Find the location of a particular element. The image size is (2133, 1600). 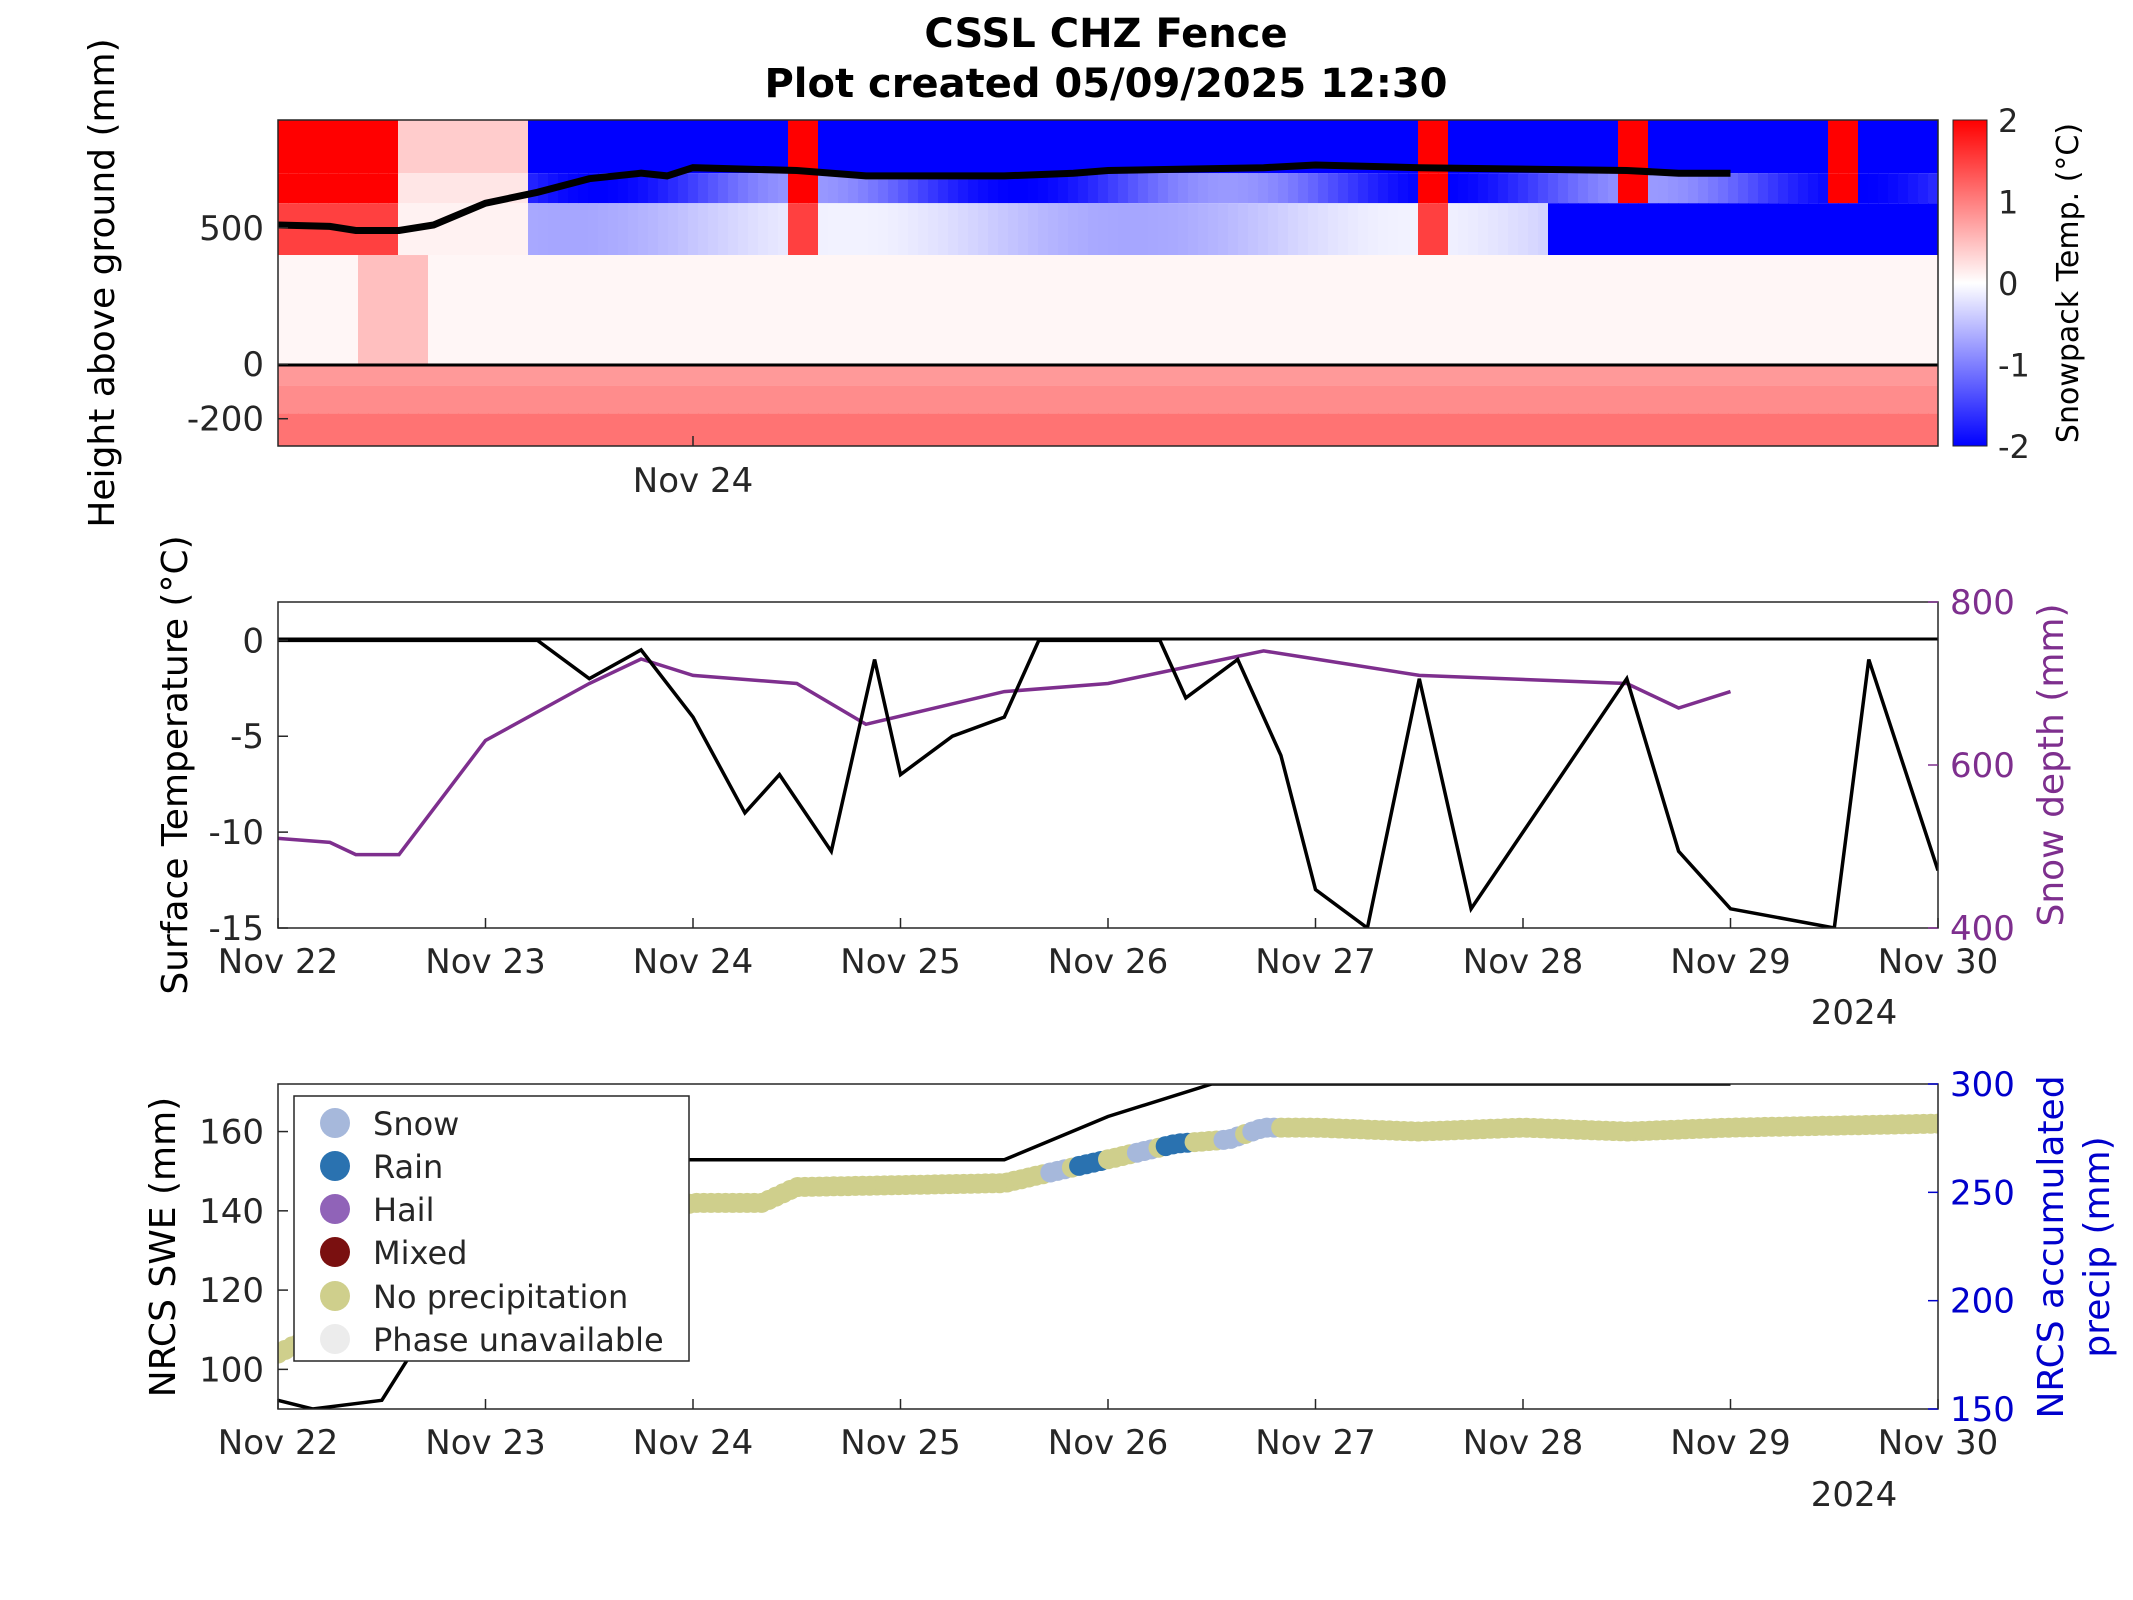

swe-ytick-label: 160 is located at coordinates (231, 1133).